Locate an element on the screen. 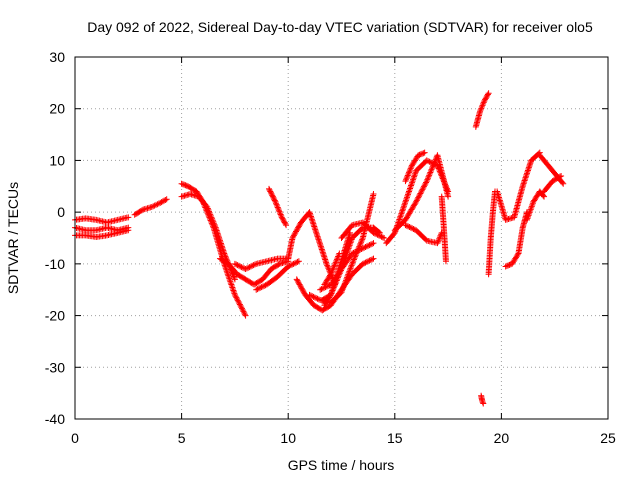 Image resolution: width=640 pixels, height=480 pixels. x-tick-label: 5 is located at coordinates (182, 438).